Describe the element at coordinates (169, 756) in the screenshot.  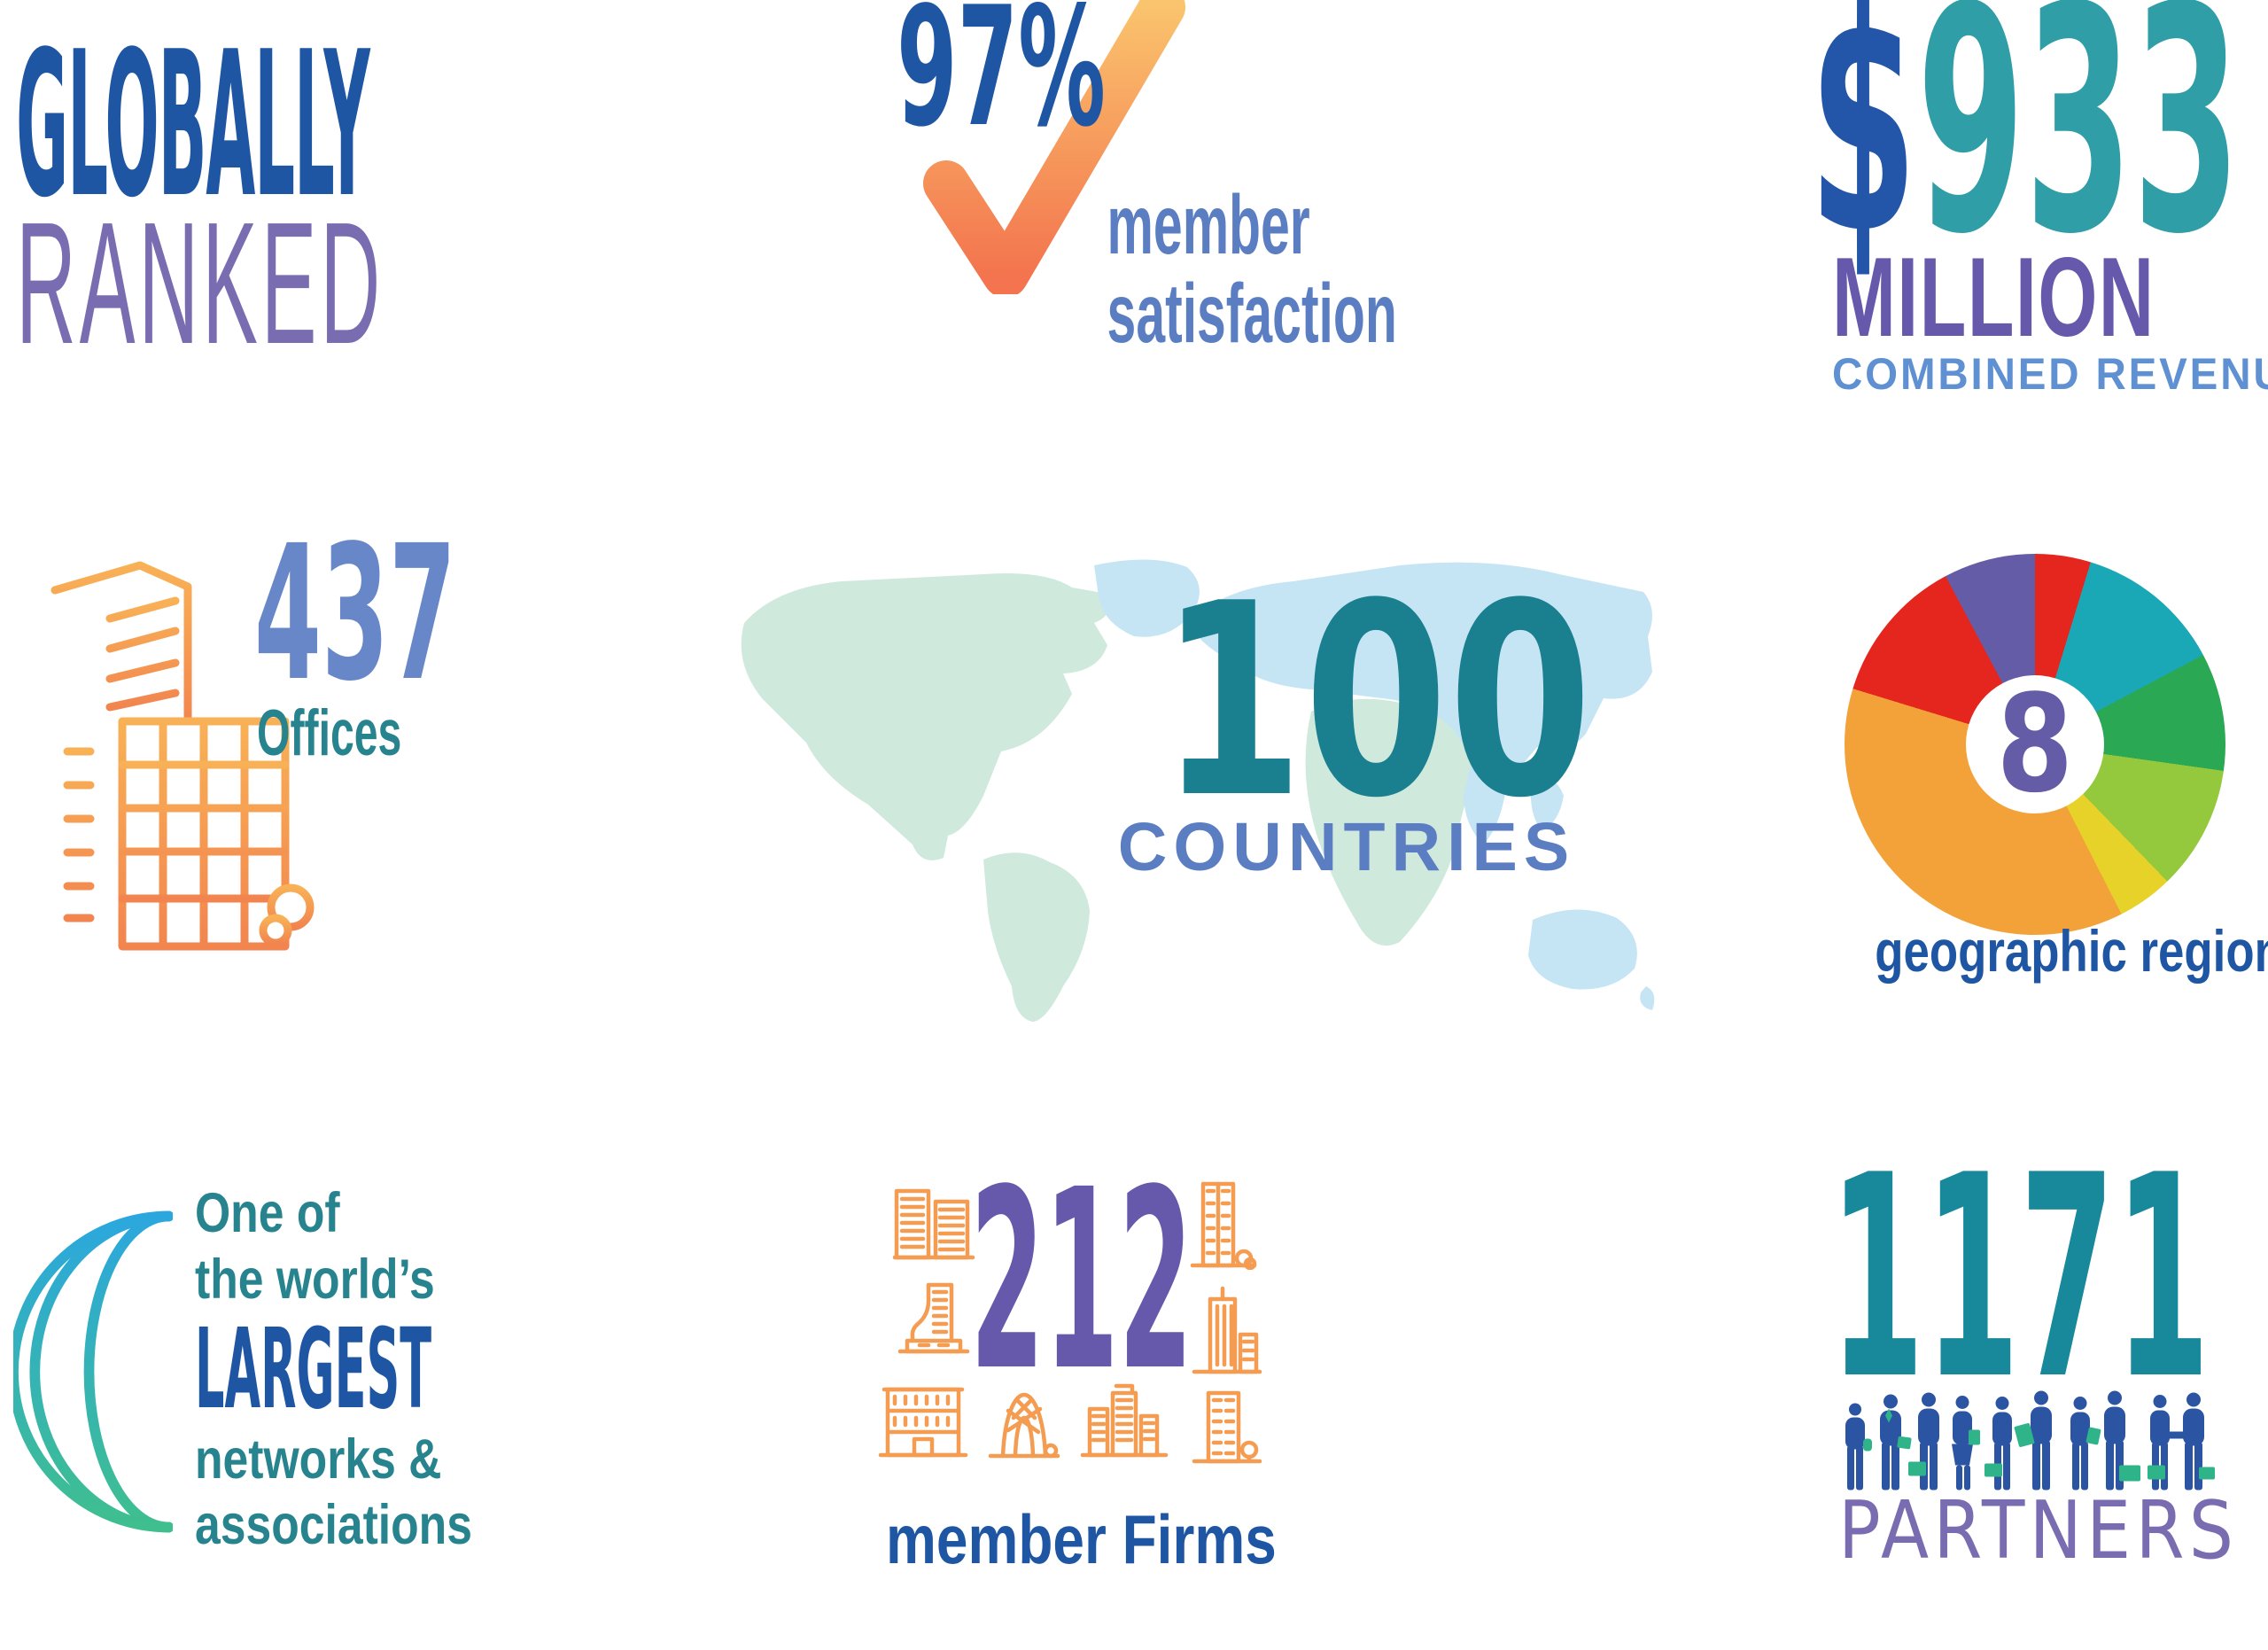
I see `office-buildings-icon` at that location.